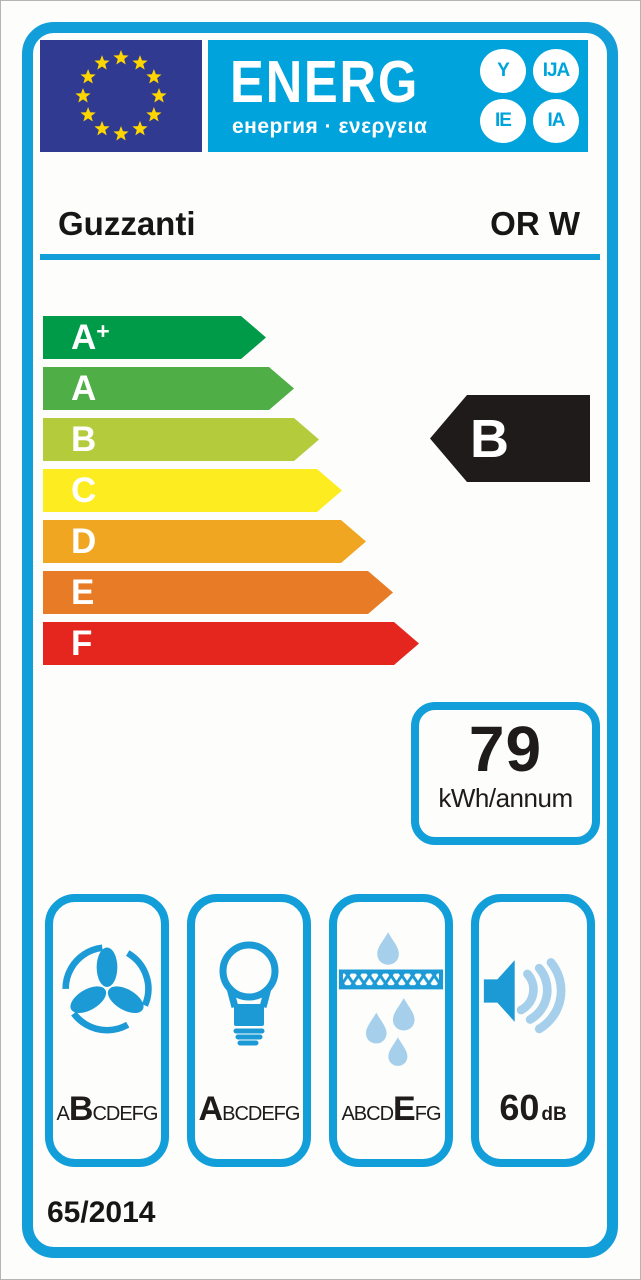  Describe the element at coordinates (519, 1107) in the screenshot. I see `noise-value: 60` at that location.